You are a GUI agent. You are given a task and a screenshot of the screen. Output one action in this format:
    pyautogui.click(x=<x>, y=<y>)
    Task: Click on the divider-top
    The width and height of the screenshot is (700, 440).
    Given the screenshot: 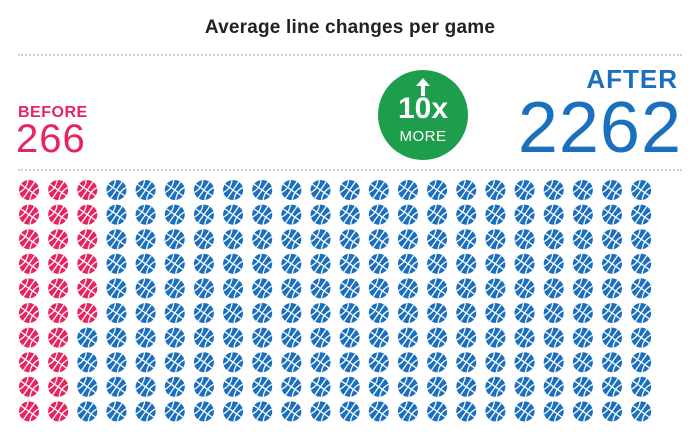 What is the action you would take?
    pyautogui.click(x=350, y=55)
    